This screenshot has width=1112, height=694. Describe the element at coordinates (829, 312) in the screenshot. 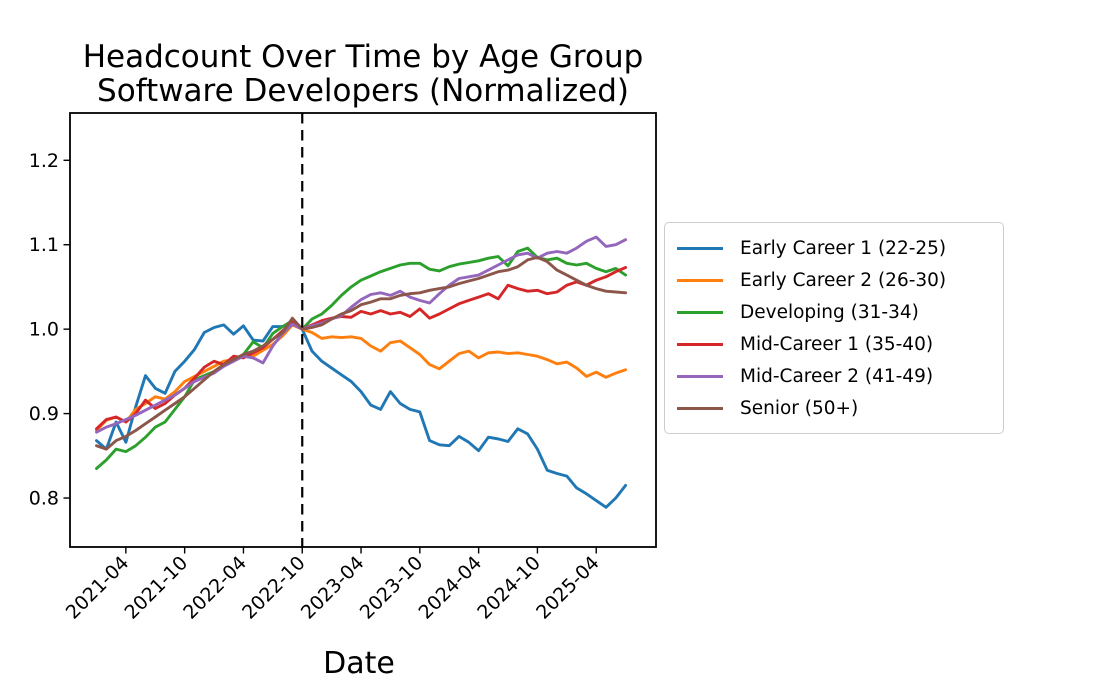

I see `legend-label: Developing (31-34)` at that location.